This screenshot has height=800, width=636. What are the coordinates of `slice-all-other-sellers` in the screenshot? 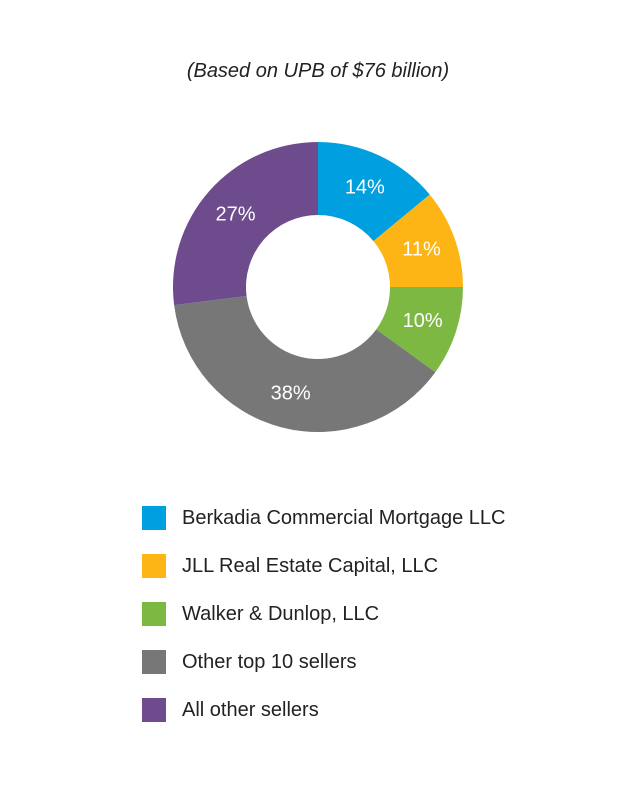 It's located at (245, 224).